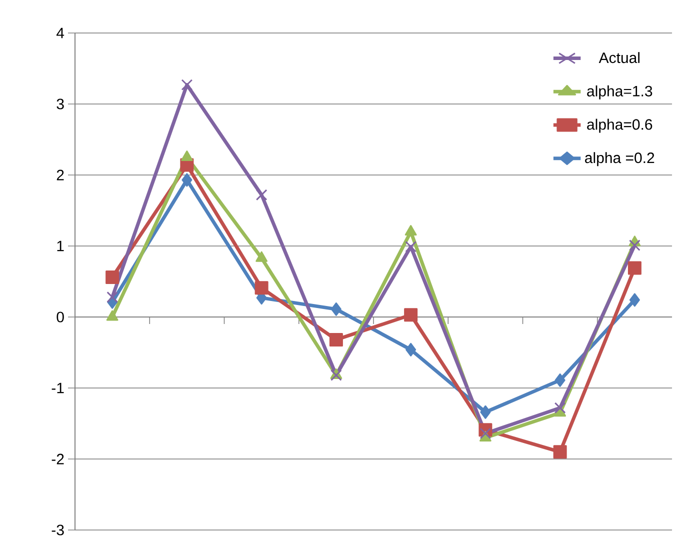  Describe the element at coordinates (619, 58) in the screenshot. I see `legend-label: Actual` at that location.